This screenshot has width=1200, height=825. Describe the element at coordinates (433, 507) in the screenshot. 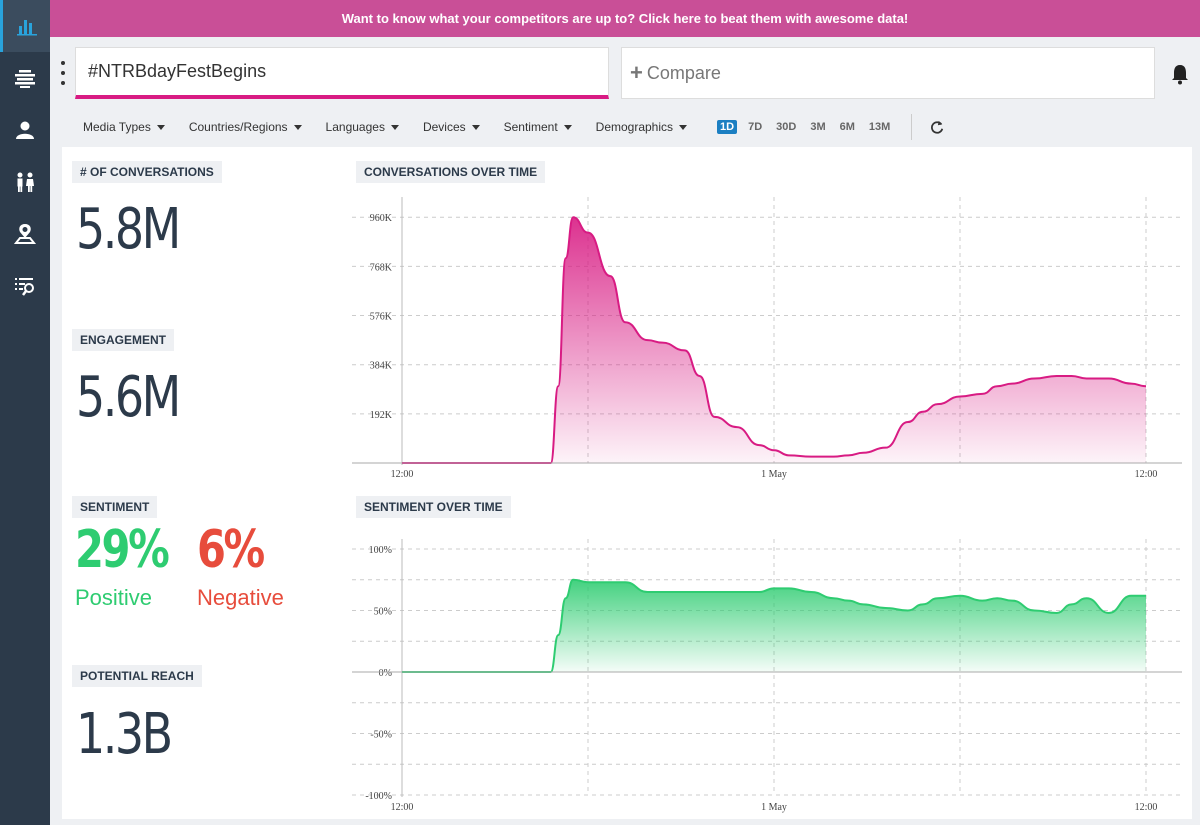

I see `sentiment-chart-title: SENTIMENT OVER TIME` at that location.